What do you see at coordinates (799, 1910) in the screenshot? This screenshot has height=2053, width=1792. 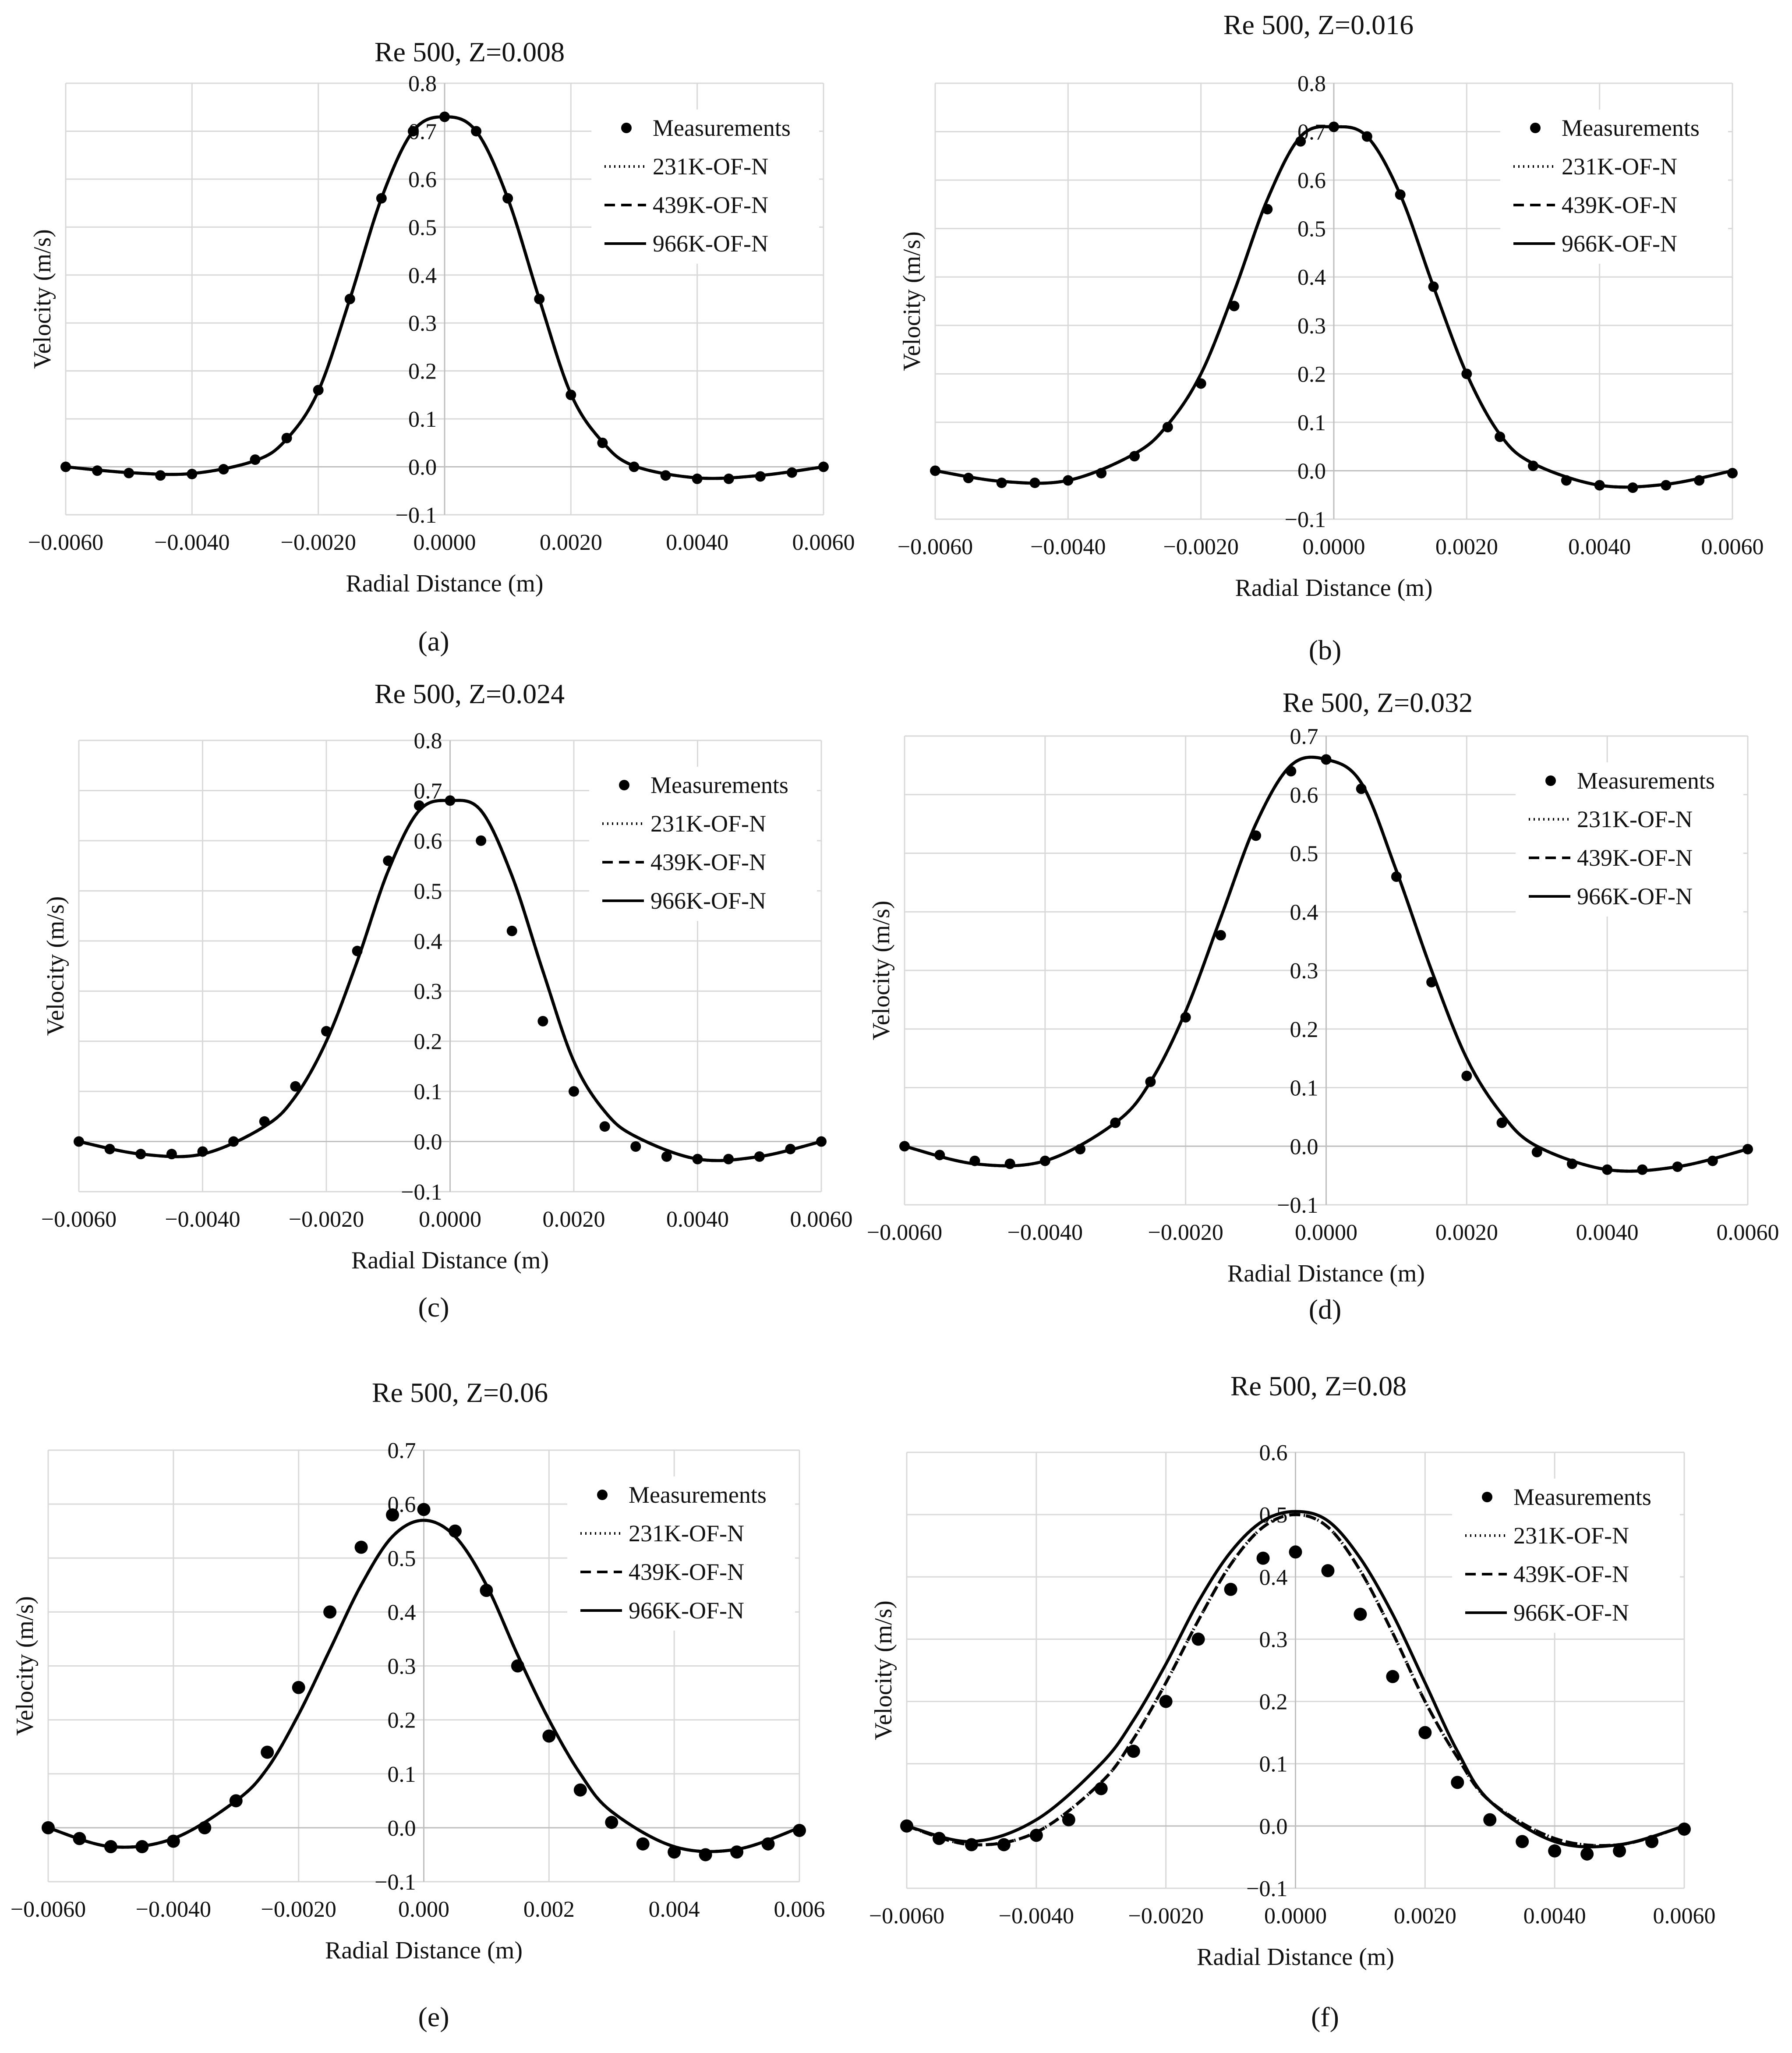 I see `x-tick-label: 0.006` at bounding box center [799, 1910].